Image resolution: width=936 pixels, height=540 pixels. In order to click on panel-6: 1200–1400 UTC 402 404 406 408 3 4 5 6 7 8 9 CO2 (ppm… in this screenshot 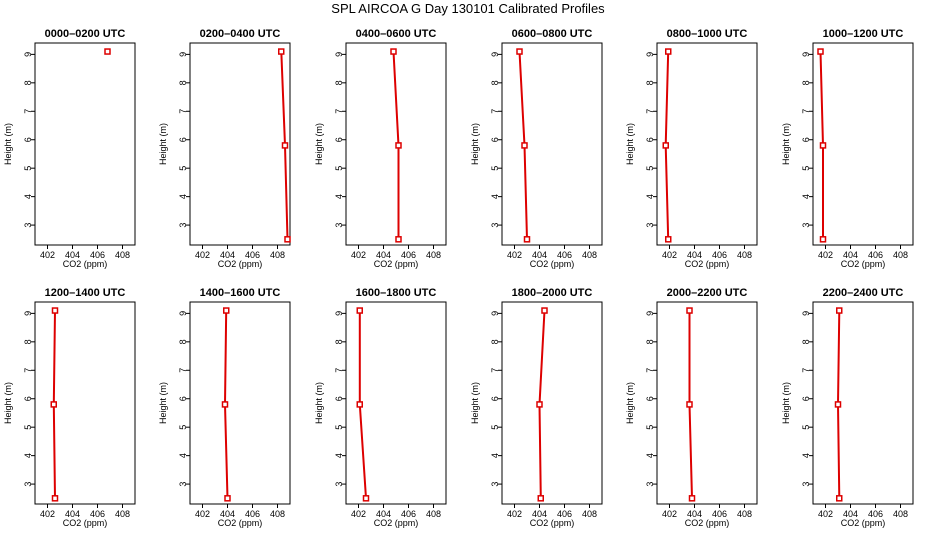, I will do `click(69, 407)`.